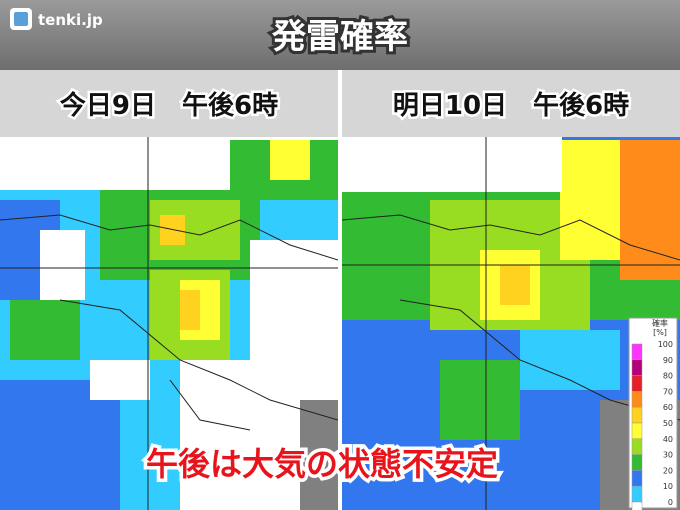 The image size is (680, 510). Describe the element at coordinates (21, 19) in the screenshot. I see `logo-icon-inner` at that location.